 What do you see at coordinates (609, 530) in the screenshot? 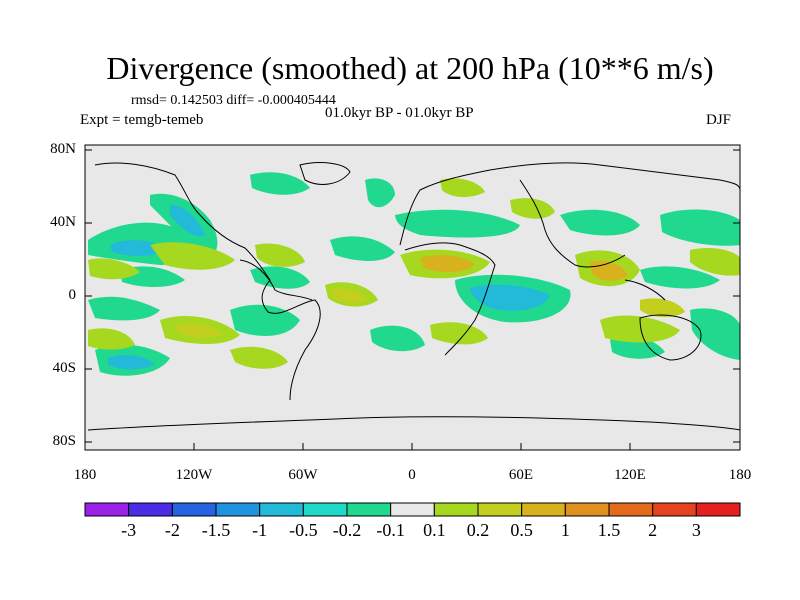
I see `colorbar-label: 1.5` at bounding box center [609, 530].